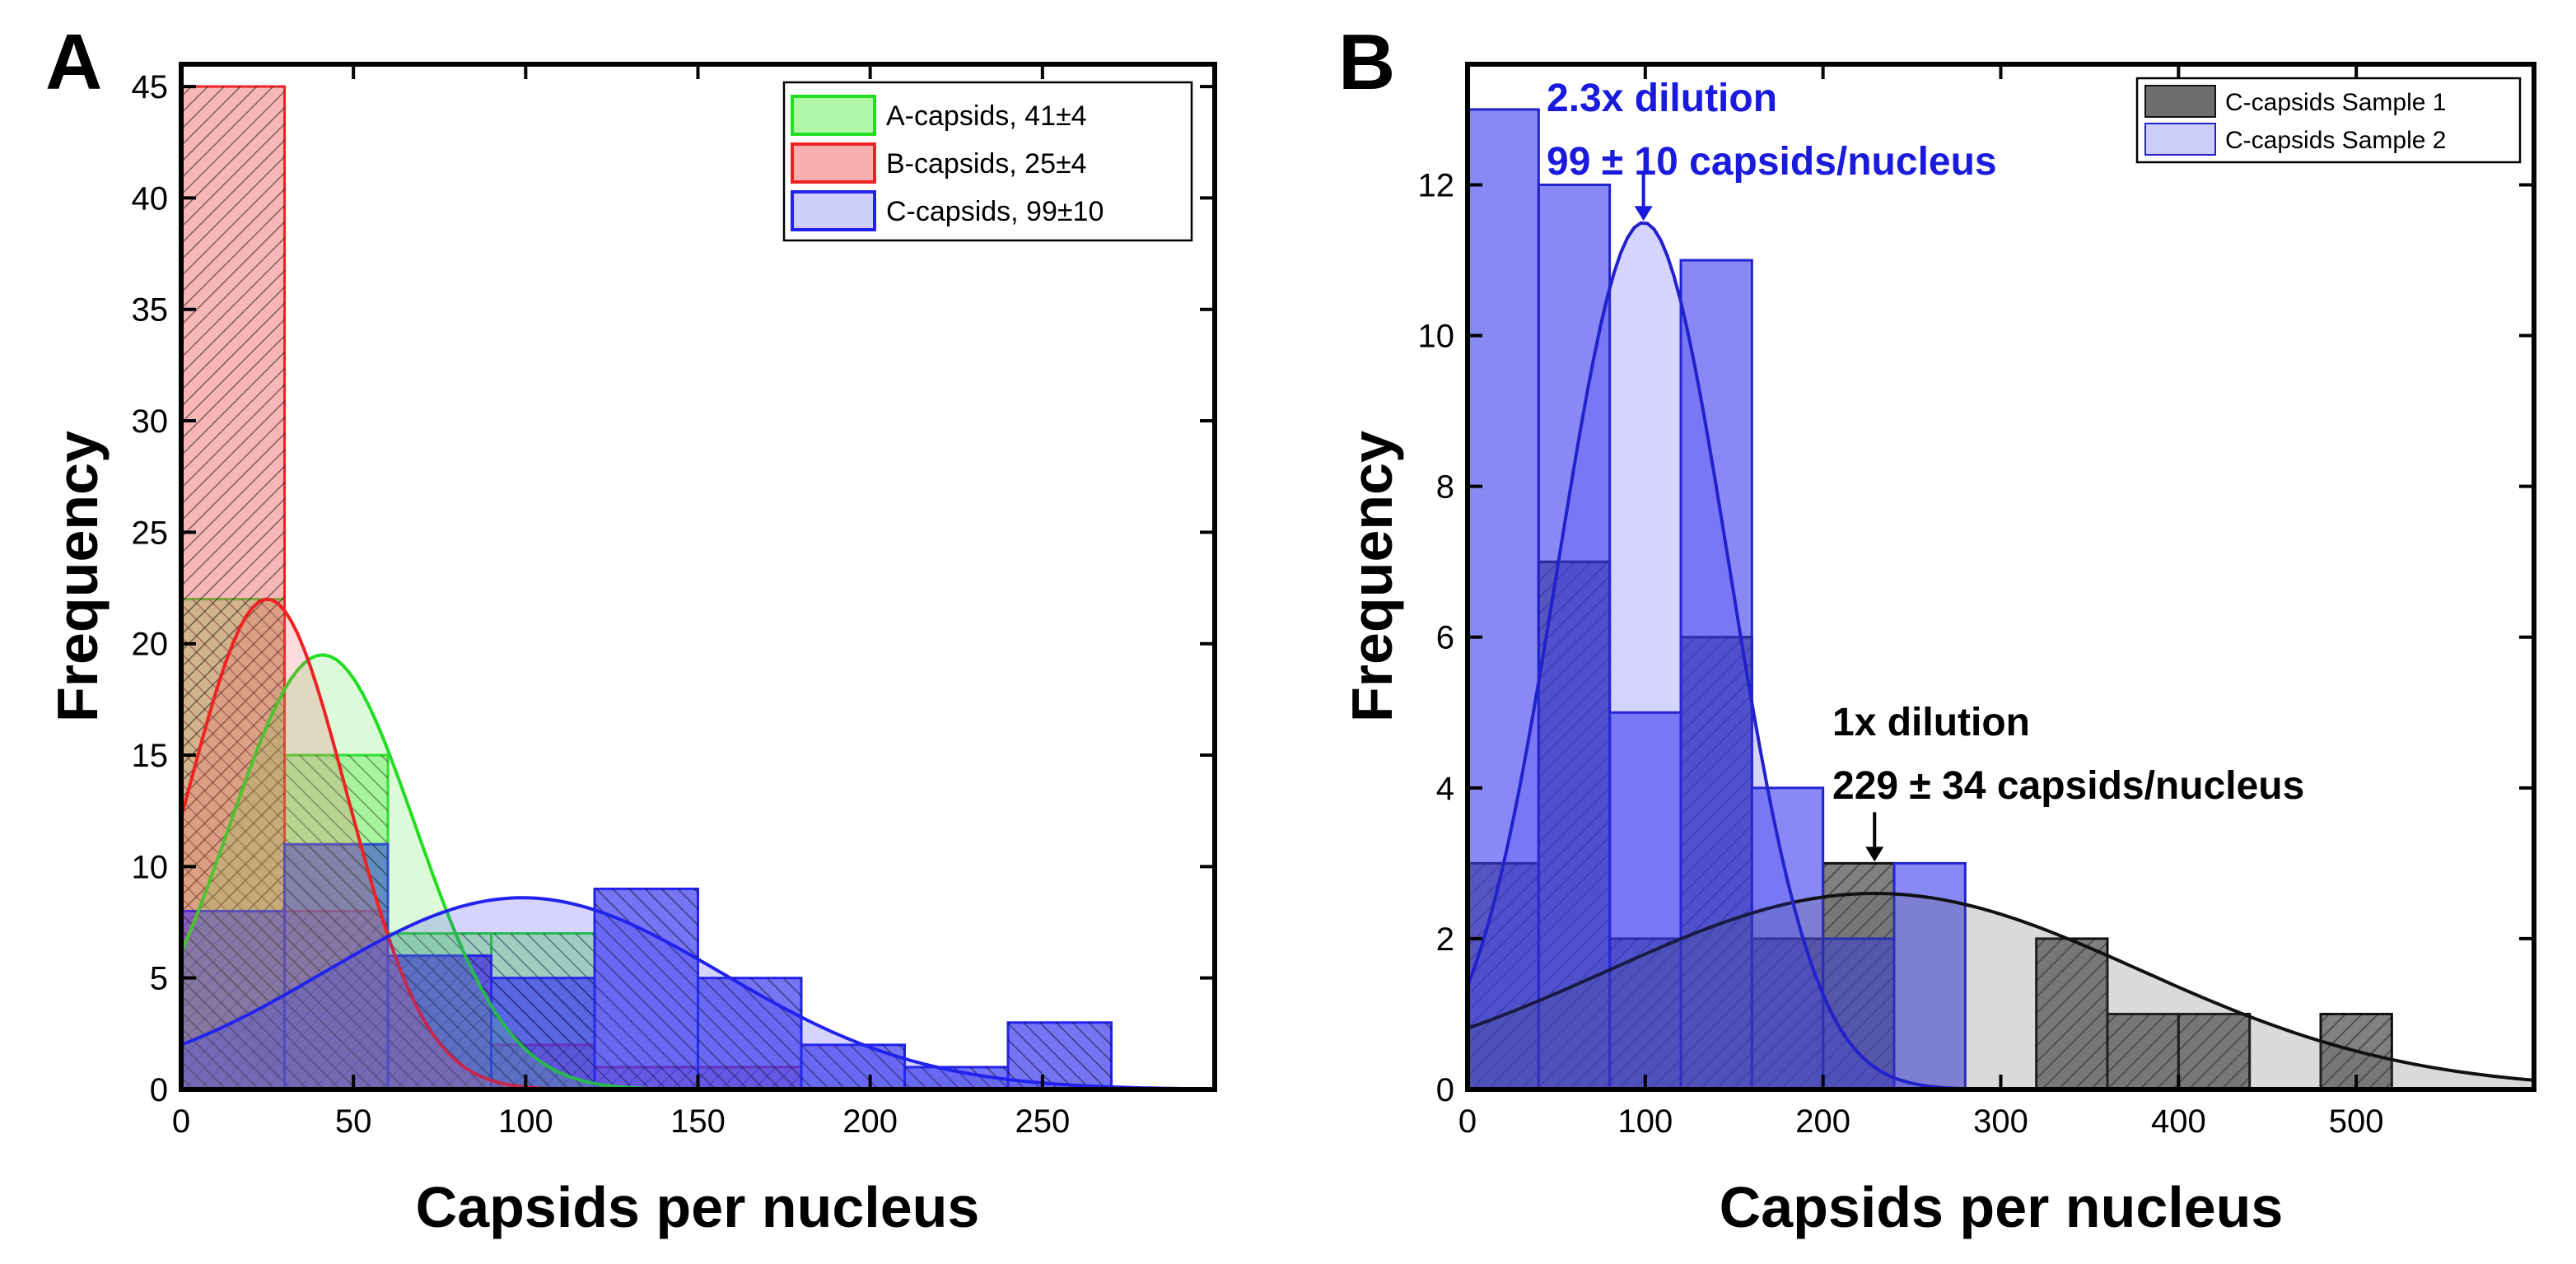  Describe the element at coordinates (2178, 1121) in the screenshot. I see `panel-b-xtick-label-400: 400` at that location.